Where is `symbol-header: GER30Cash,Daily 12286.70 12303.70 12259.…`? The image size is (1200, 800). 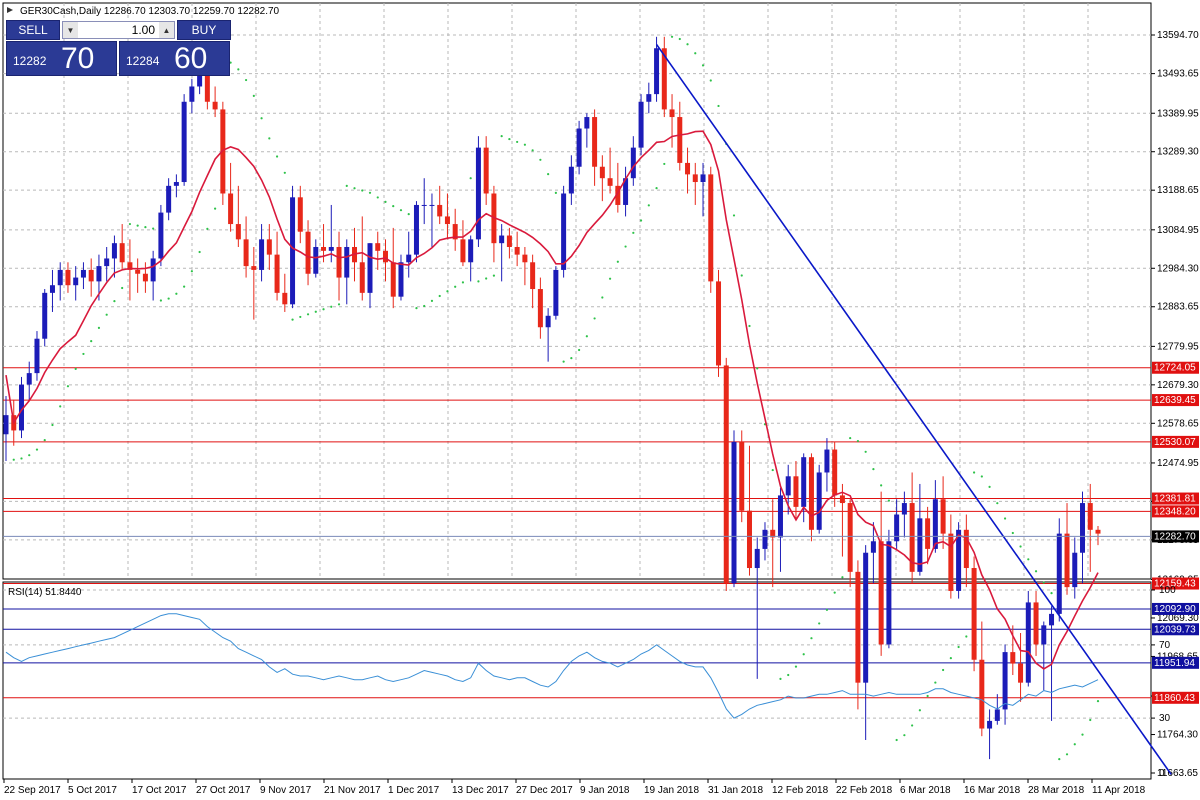 symbol-header: GER30Cash,Daily 12286.70 12303.70 12259.… is located at coordinates (150, 11).